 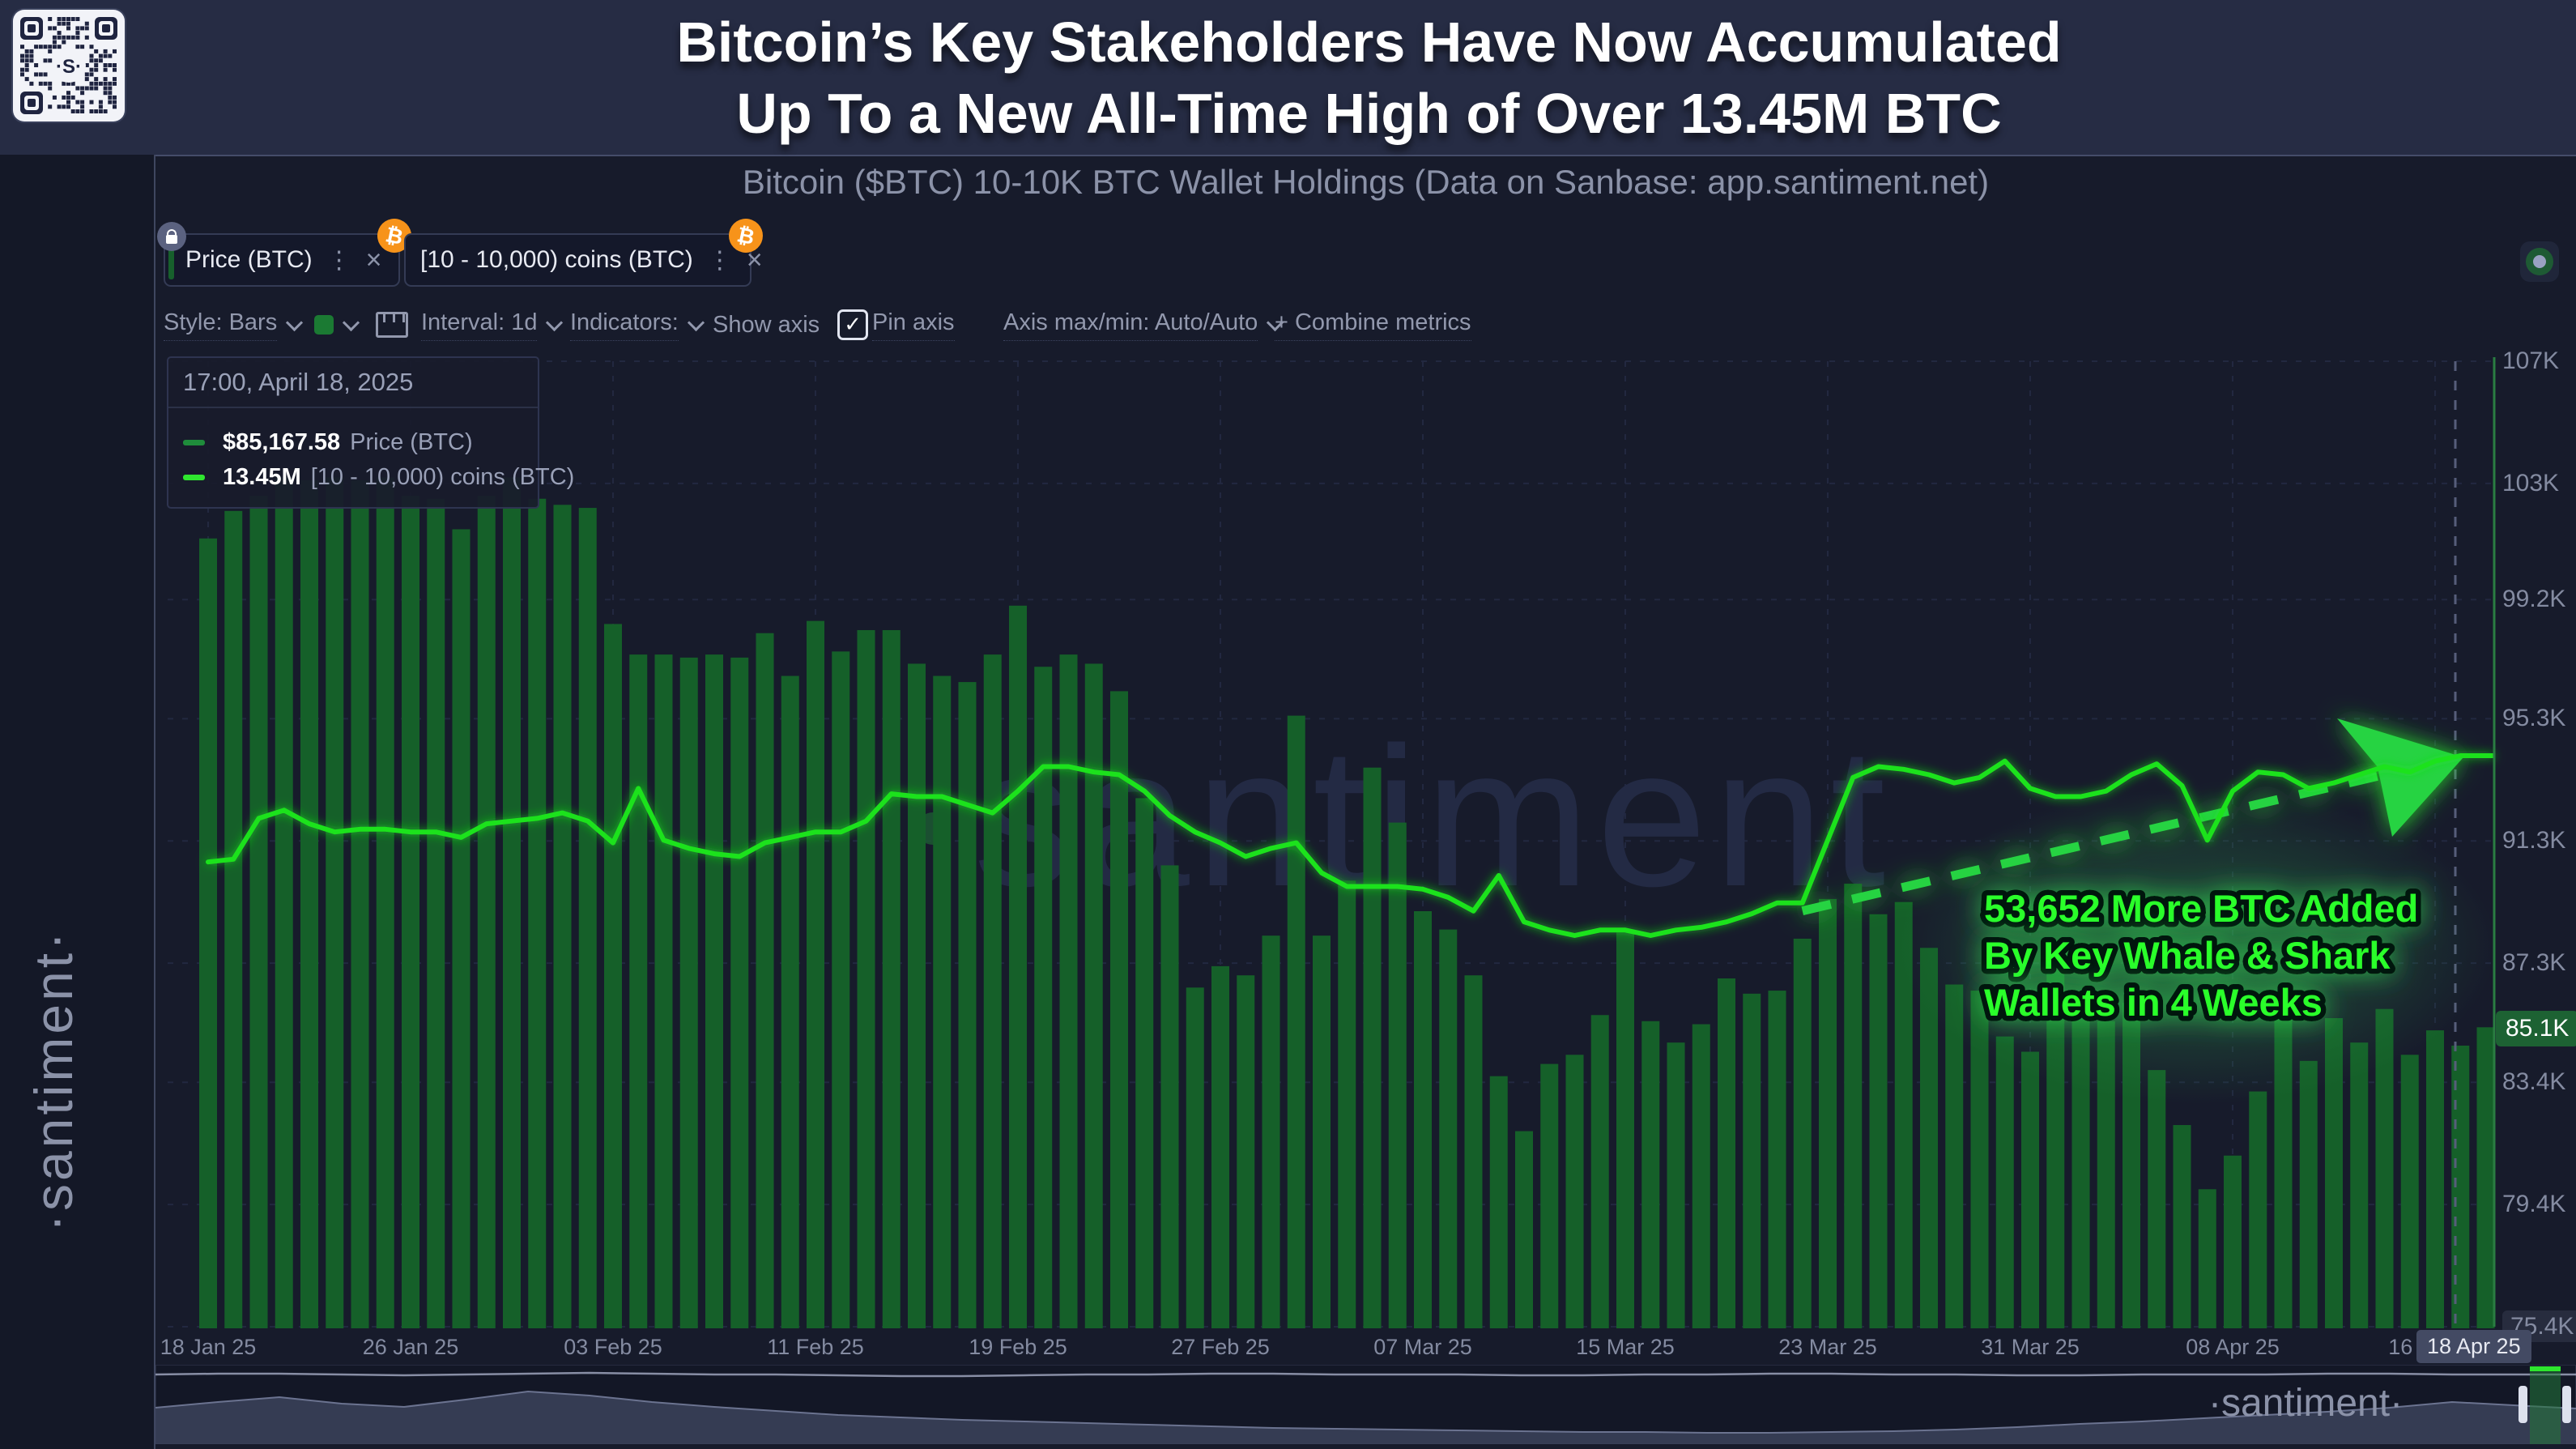 I want to click on target-icon, so click(x=2539, y=261).